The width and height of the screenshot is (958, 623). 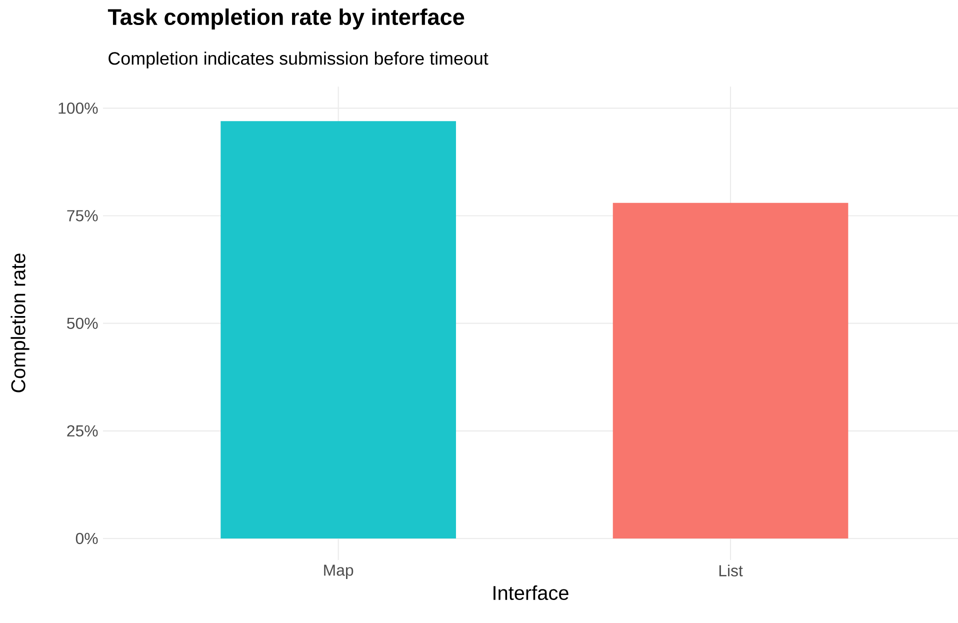 I want to click on x-tick-label: List, so click(x=731, y=570).